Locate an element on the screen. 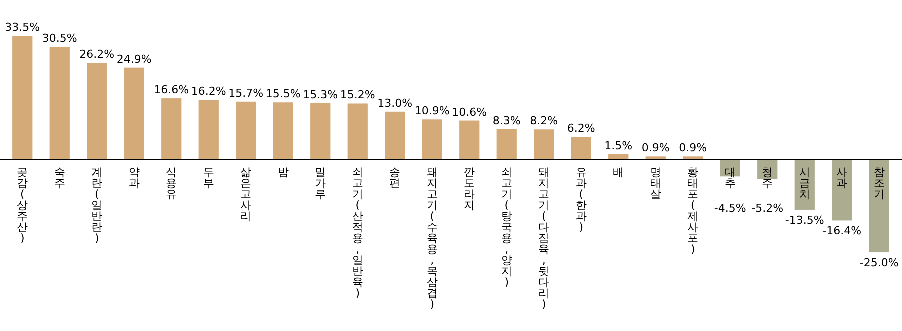  data-label: 8.3% is located at coordinates (506, 121).